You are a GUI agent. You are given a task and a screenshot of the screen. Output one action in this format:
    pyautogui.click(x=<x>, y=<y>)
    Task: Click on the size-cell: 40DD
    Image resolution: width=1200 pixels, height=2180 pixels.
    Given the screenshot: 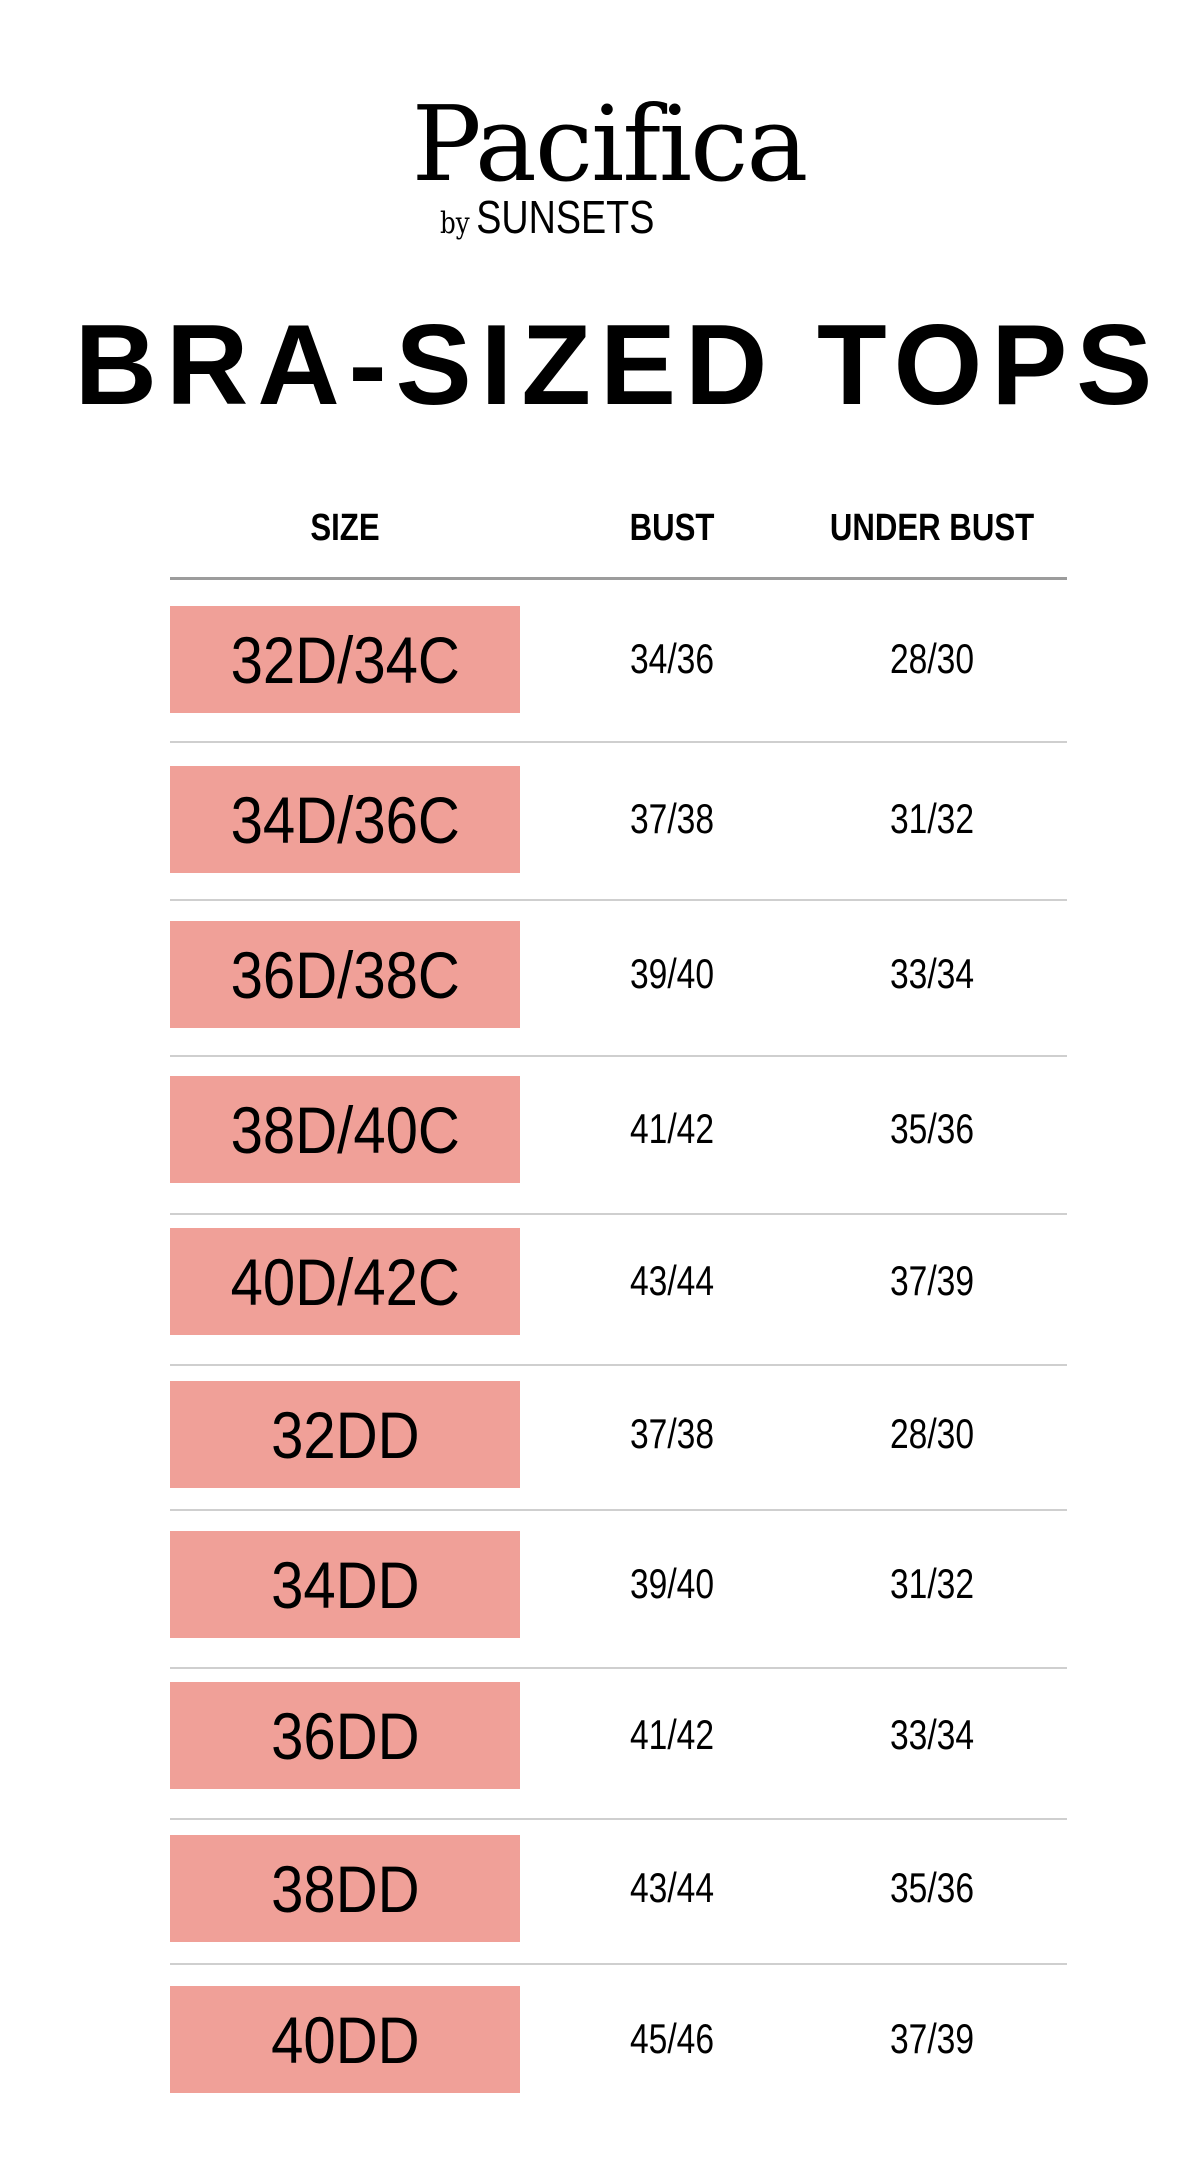 What is the action you would take?
    pyautogui.click(x=345, y=2039)
    